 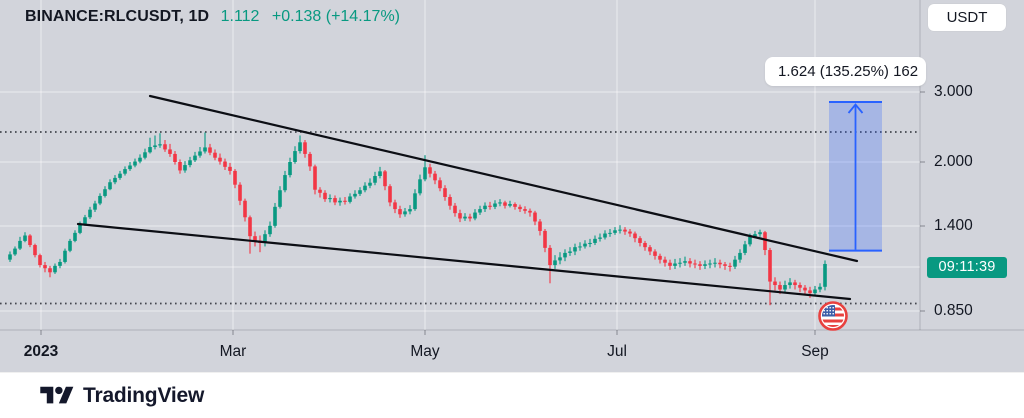 I want to click on tradingview-wordmark: TradingView, so click(x=144, y=395).